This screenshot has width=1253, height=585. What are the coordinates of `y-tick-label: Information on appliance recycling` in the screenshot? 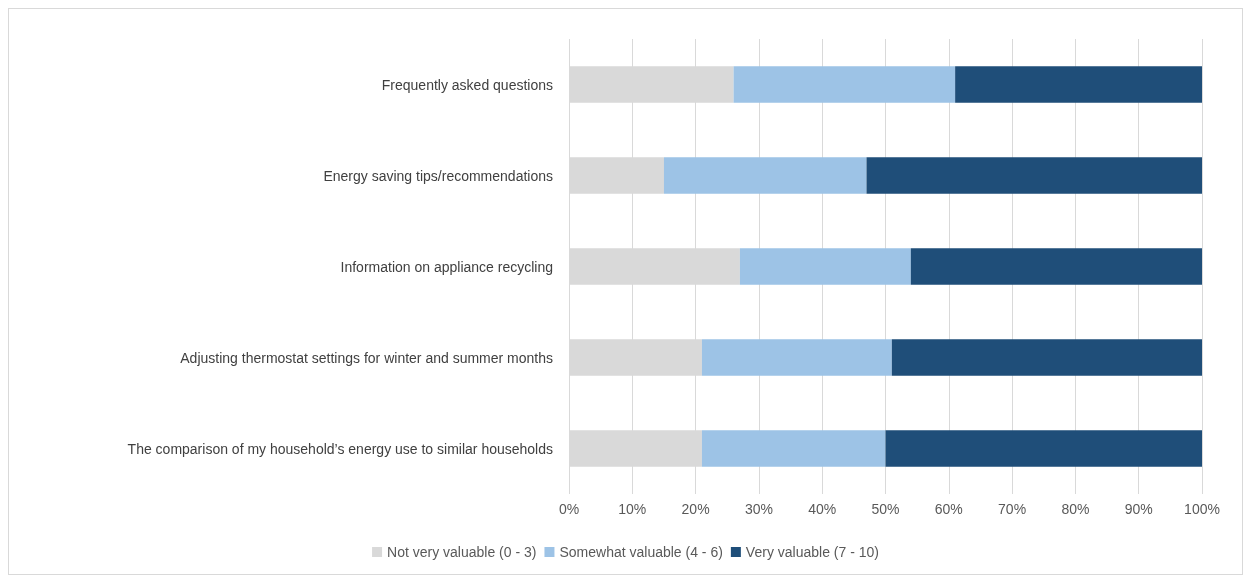 It's located at (446, 266).